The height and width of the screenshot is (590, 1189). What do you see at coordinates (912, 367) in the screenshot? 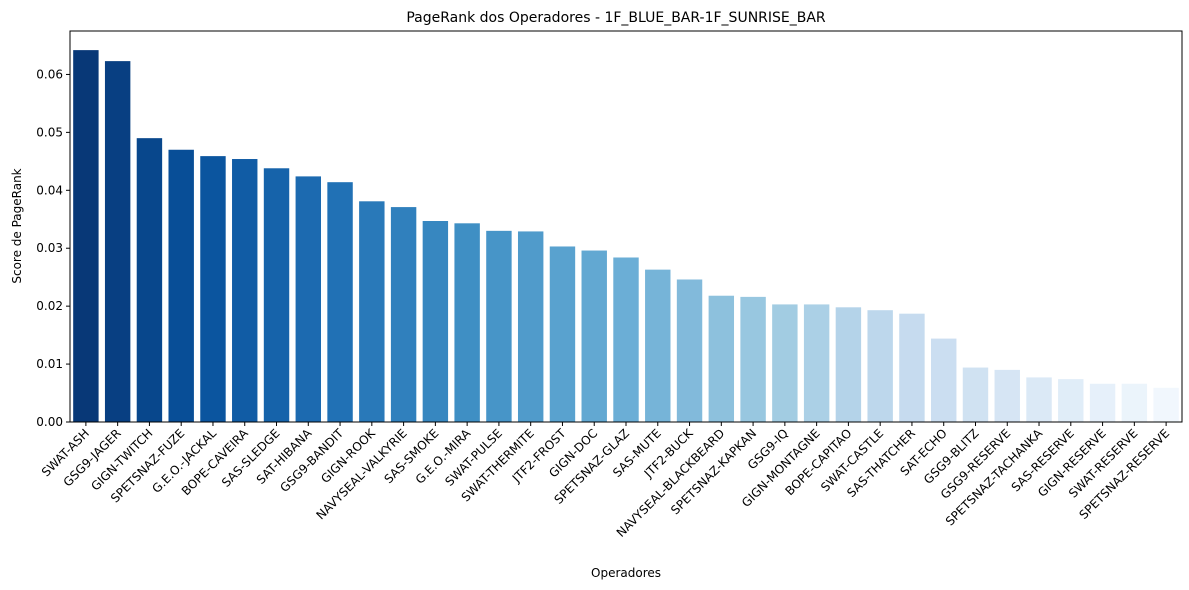
I see `bar-sas-thatcher` at bounding box center [912, 367].